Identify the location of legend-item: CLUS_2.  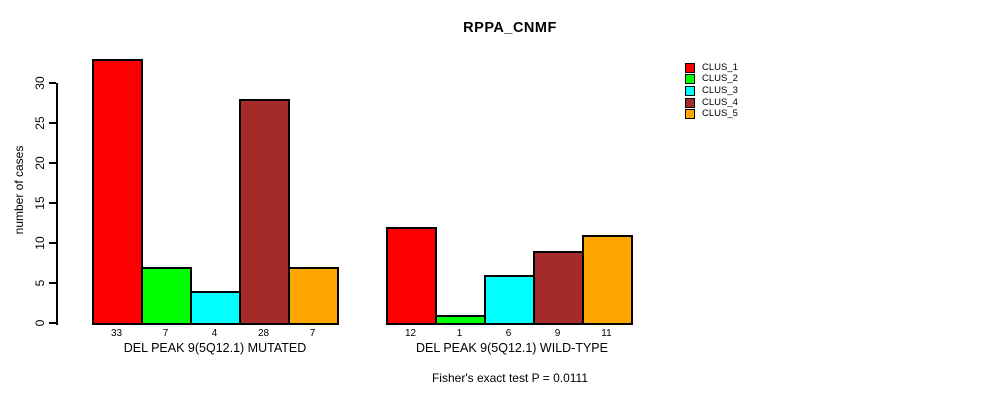
(711, 80).